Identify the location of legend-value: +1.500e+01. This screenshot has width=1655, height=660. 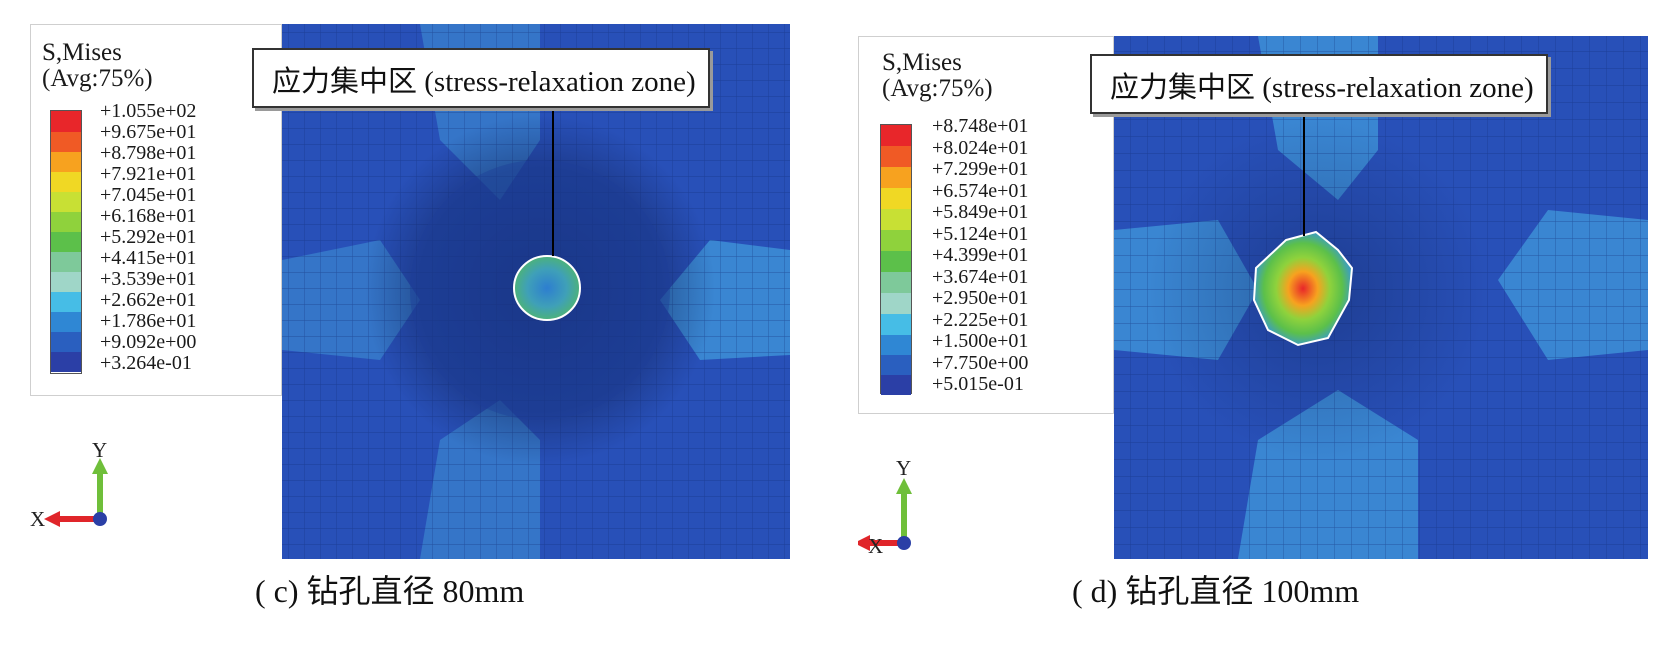
(980, 341).